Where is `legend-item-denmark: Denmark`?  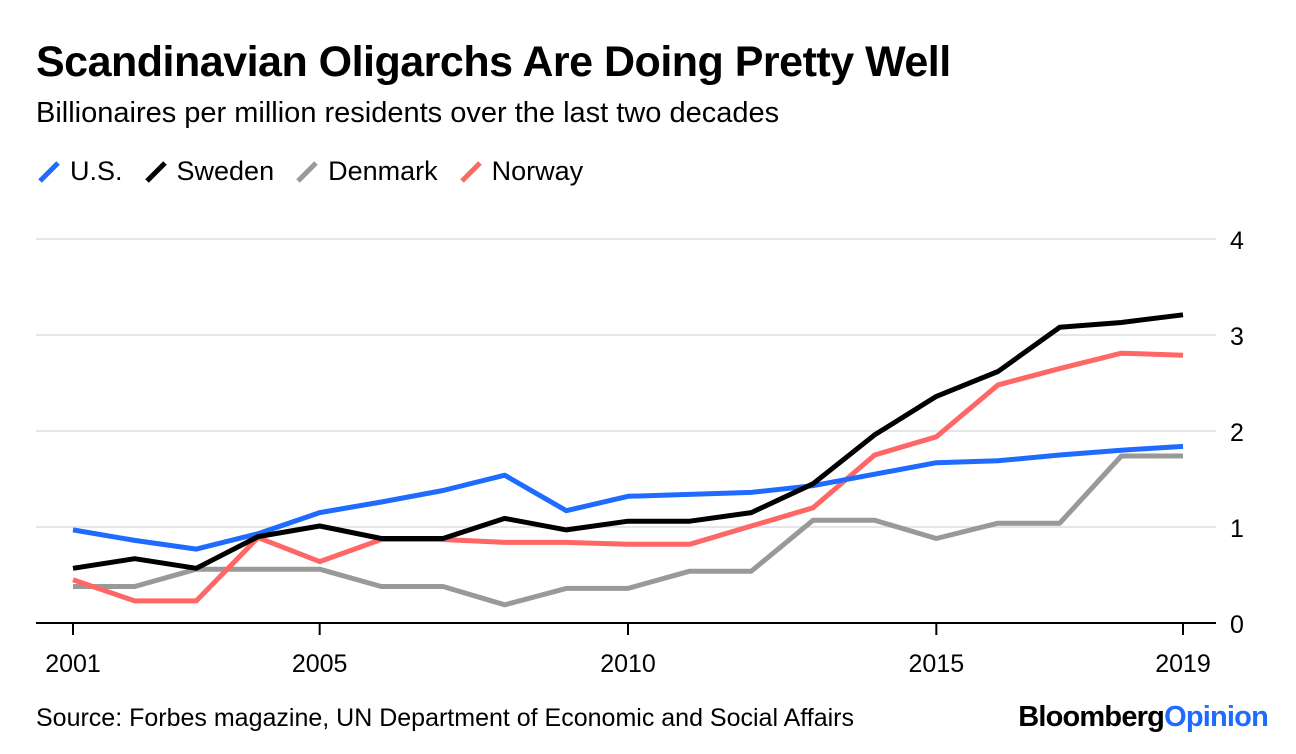
legend-item-denmark: Denmark is located at coordinates (366, 171).